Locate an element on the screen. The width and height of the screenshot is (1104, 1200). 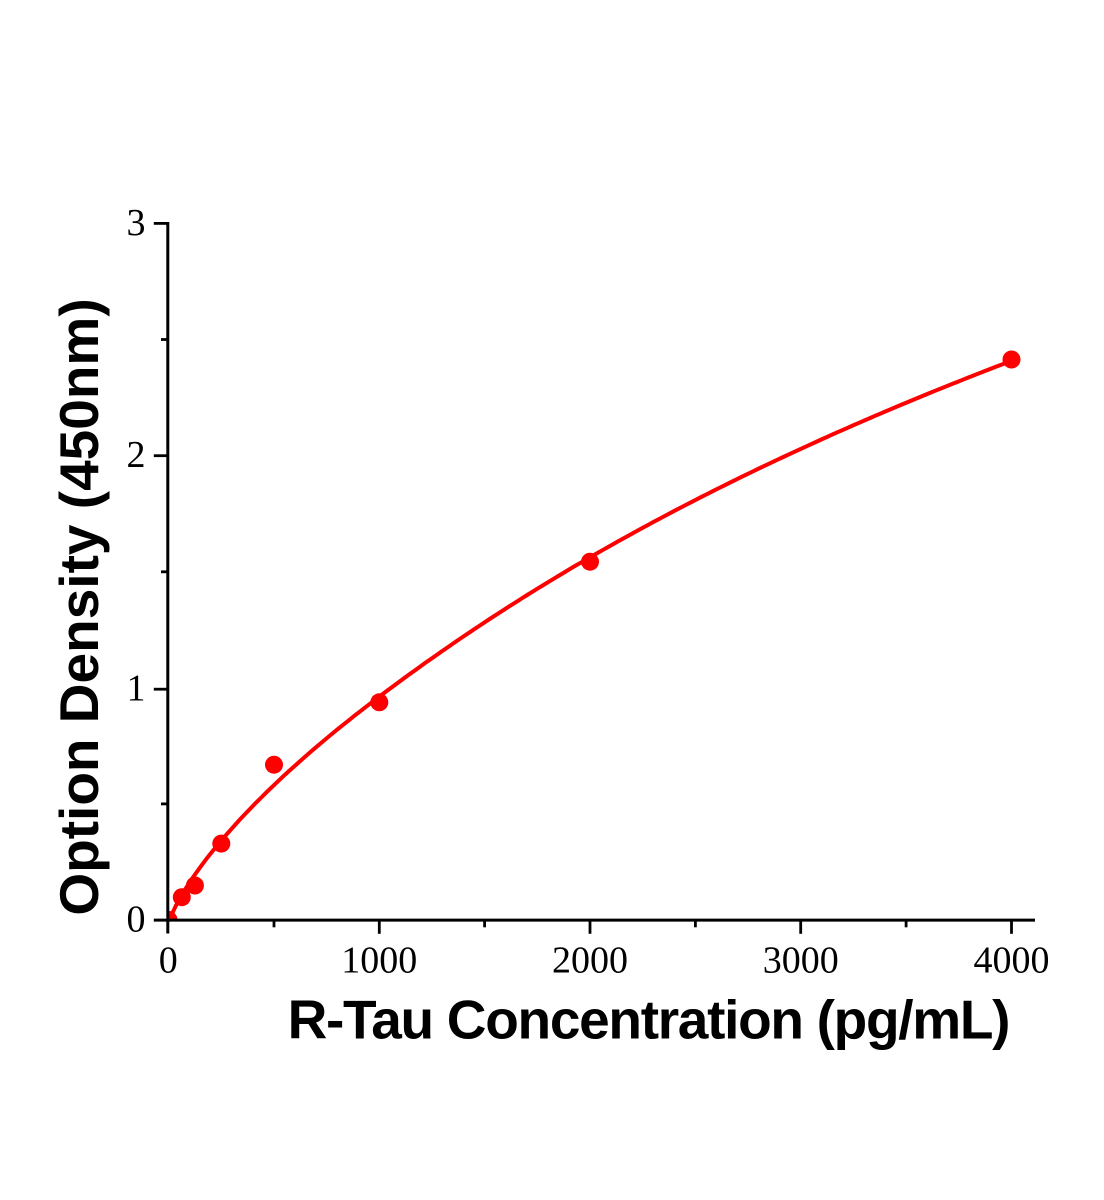
svg-text: 4000 is located at coordinates (1012, 960).